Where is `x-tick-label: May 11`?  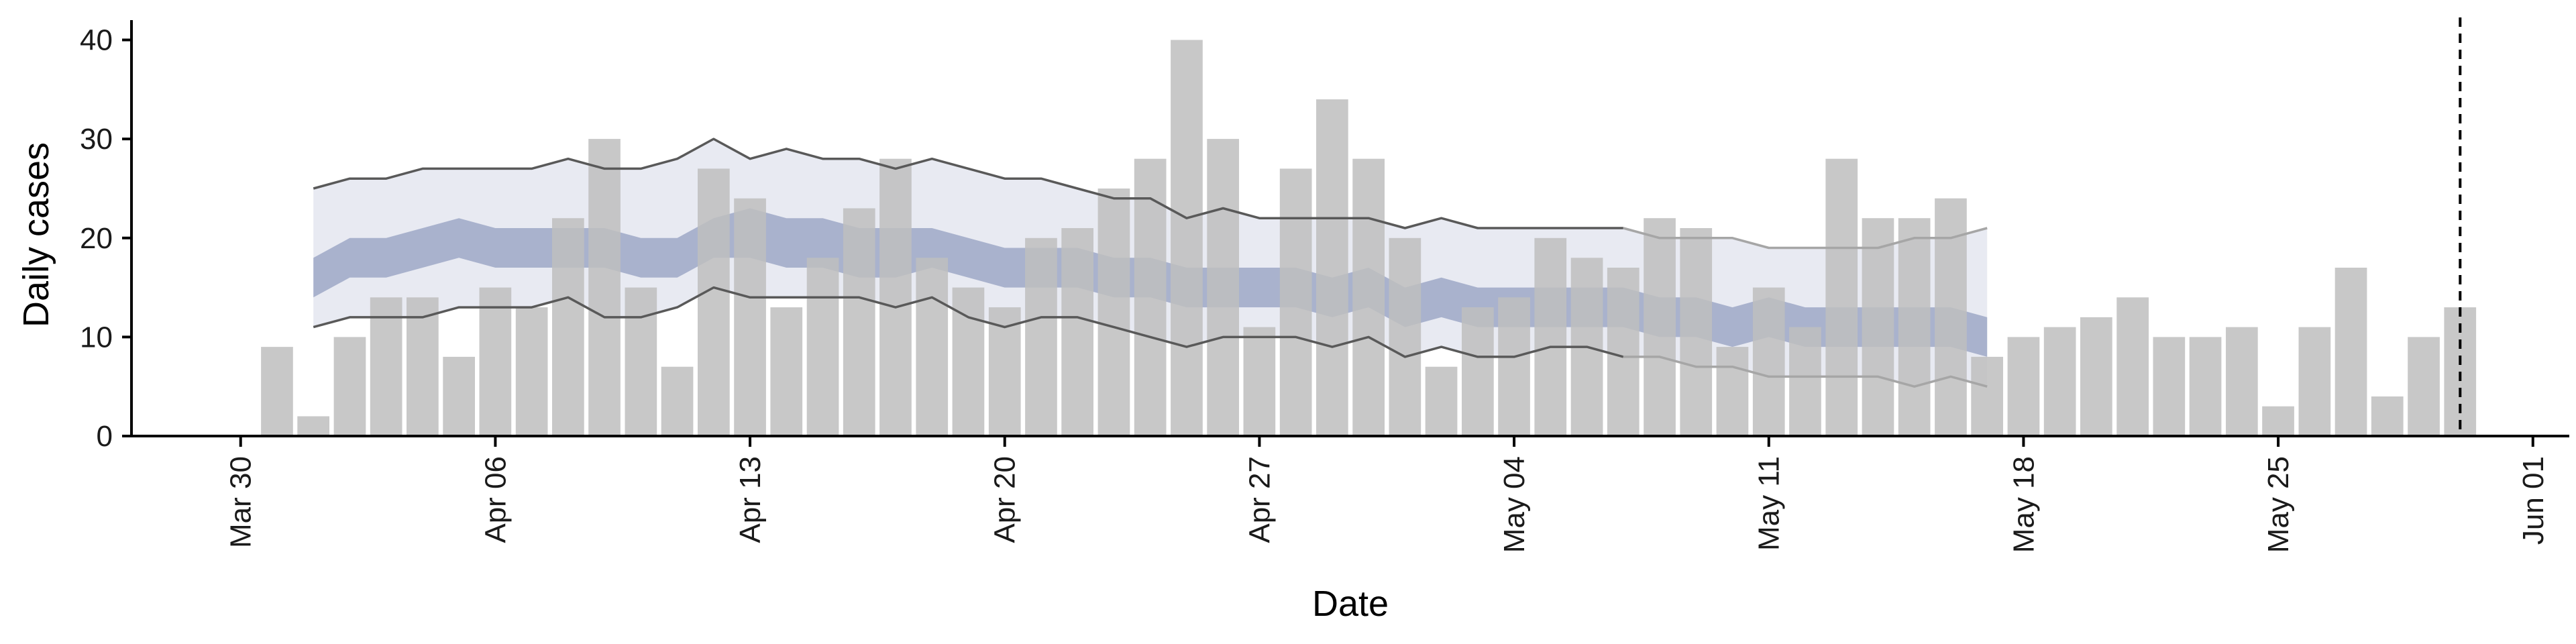
x-tick-label: May 11 is located at coordinates (1769, 503).